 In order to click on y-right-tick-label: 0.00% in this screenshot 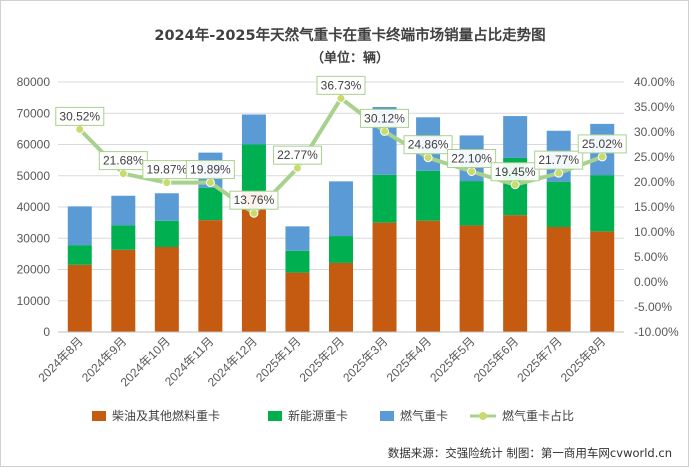, I will do `click(651, 282)`.